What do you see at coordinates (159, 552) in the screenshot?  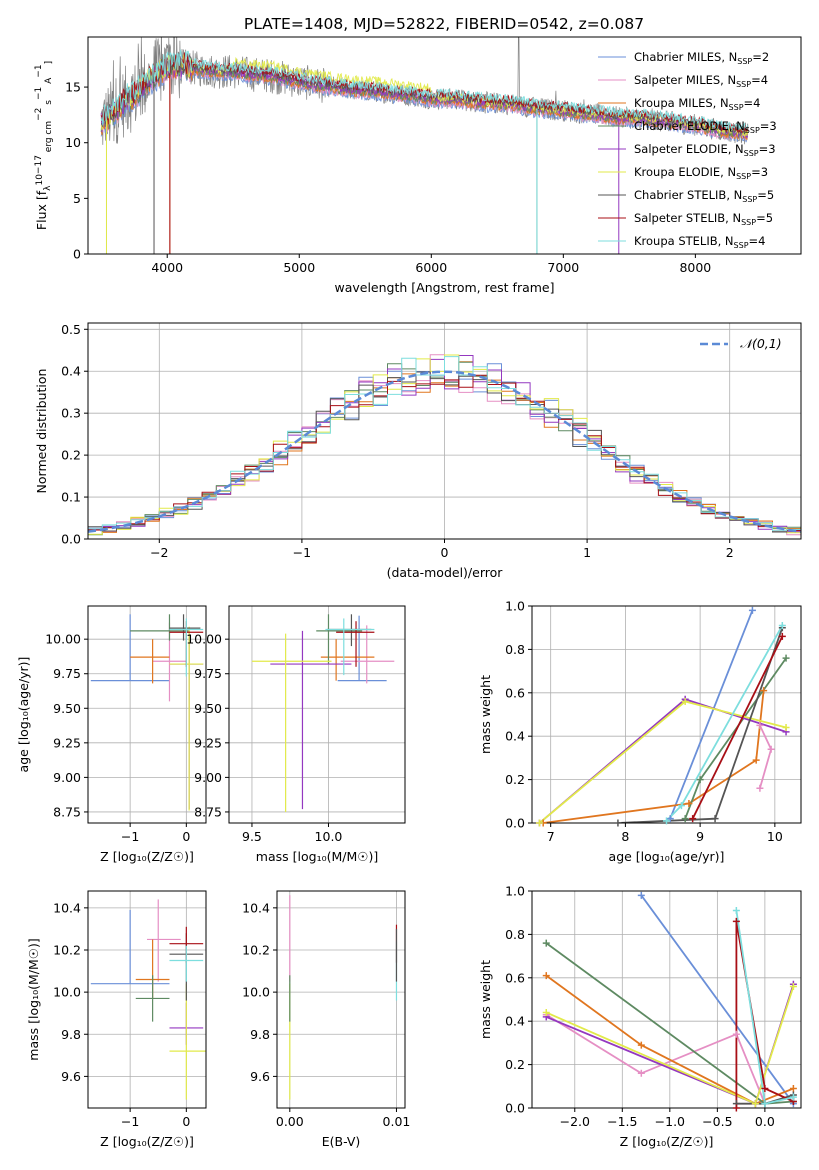 I see `x-tick-label: −2` at bounding box center [159, 552].